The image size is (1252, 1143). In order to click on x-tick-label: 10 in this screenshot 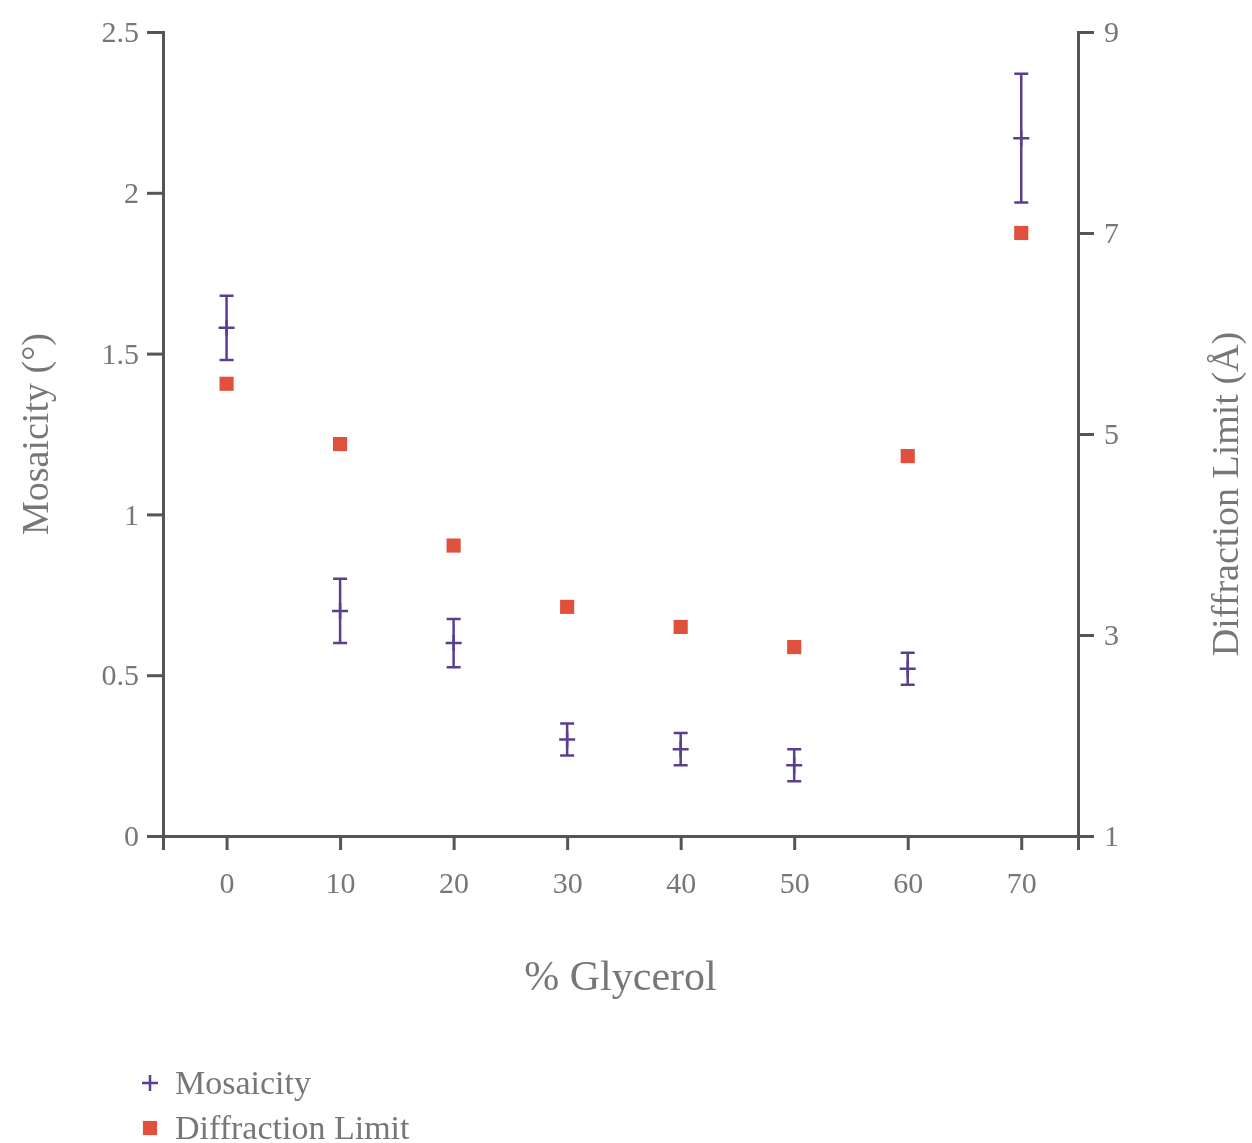, I will do `click(340, 883)`.